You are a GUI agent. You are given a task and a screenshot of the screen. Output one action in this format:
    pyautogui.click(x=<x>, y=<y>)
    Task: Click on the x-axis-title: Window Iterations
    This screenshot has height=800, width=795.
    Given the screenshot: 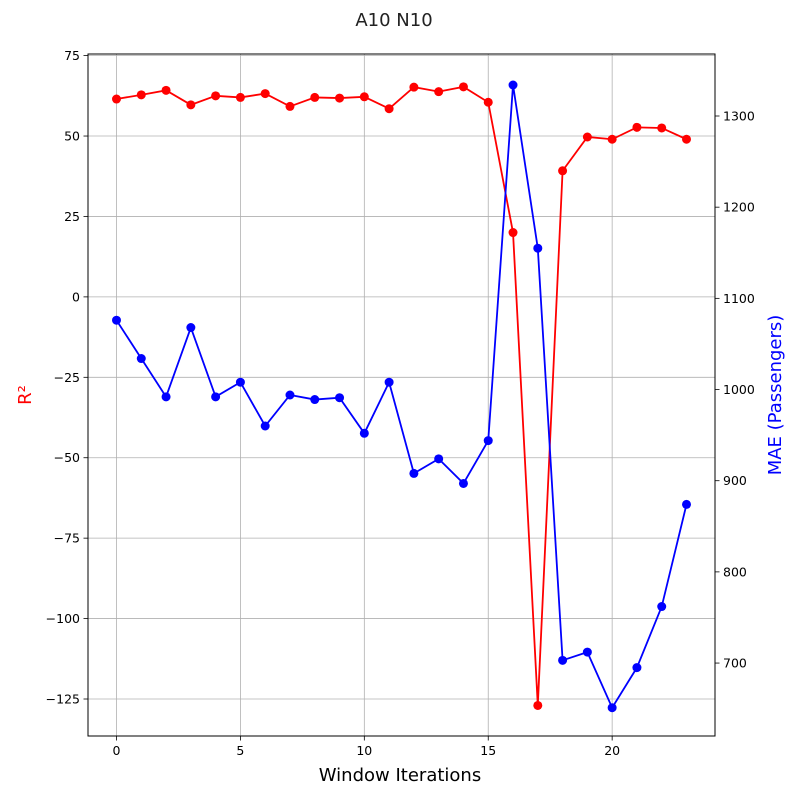 What is the action you would take?
    pyautogui.click(x=400, y=775)
    